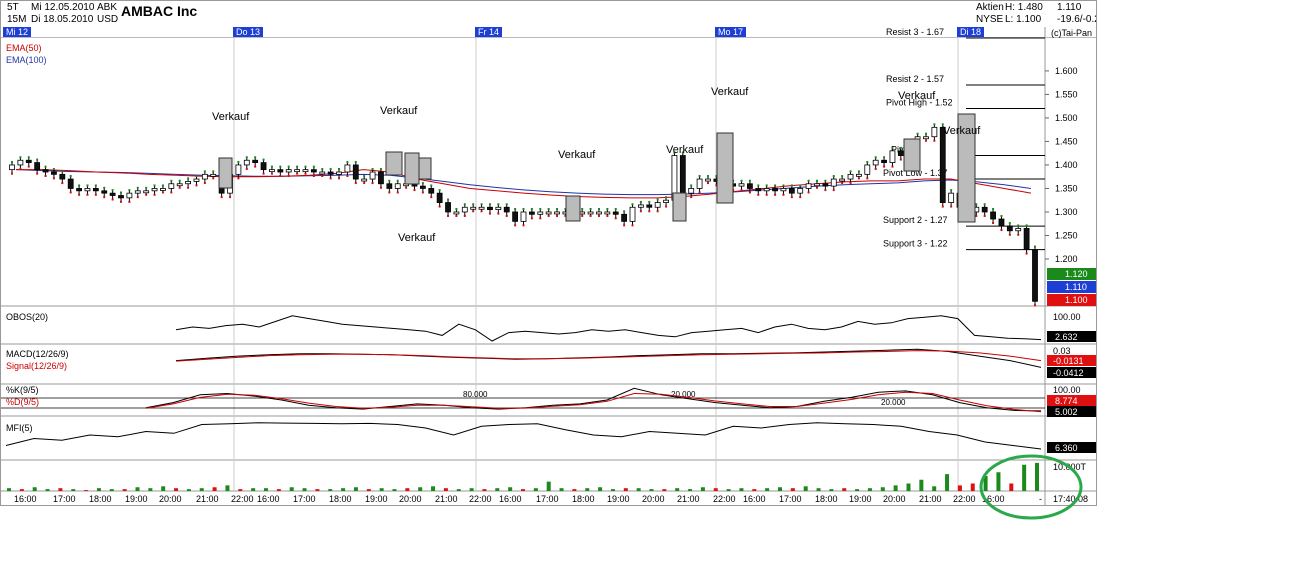 The height and width of the screenshot is (561, 1294). Describe the element at coordinates (1068, 361) in the screenshot. I see `macd-value: -0.0131` at that location.